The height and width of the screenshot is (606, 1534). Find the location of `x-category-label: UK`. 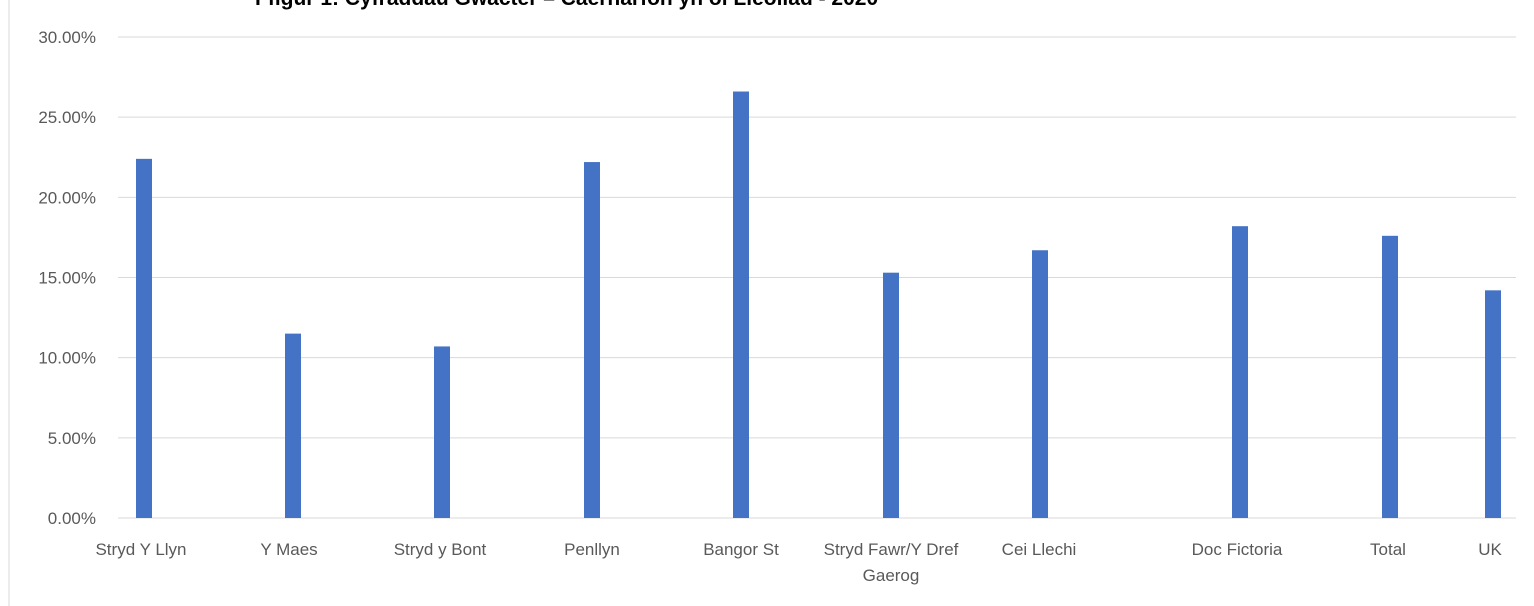

x-category-label: UK is located at coordinates (1490, 549).